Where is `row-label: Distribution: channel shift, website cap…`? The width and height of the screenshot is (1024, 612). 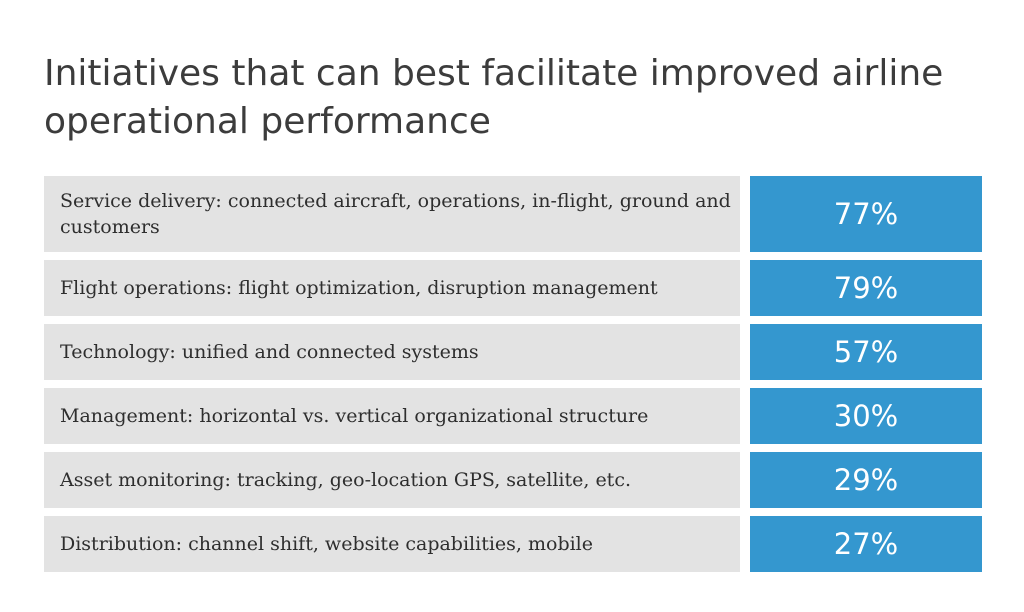 row-label: Distribution: channel shift, website cap… is located at coordinates (392, 544).